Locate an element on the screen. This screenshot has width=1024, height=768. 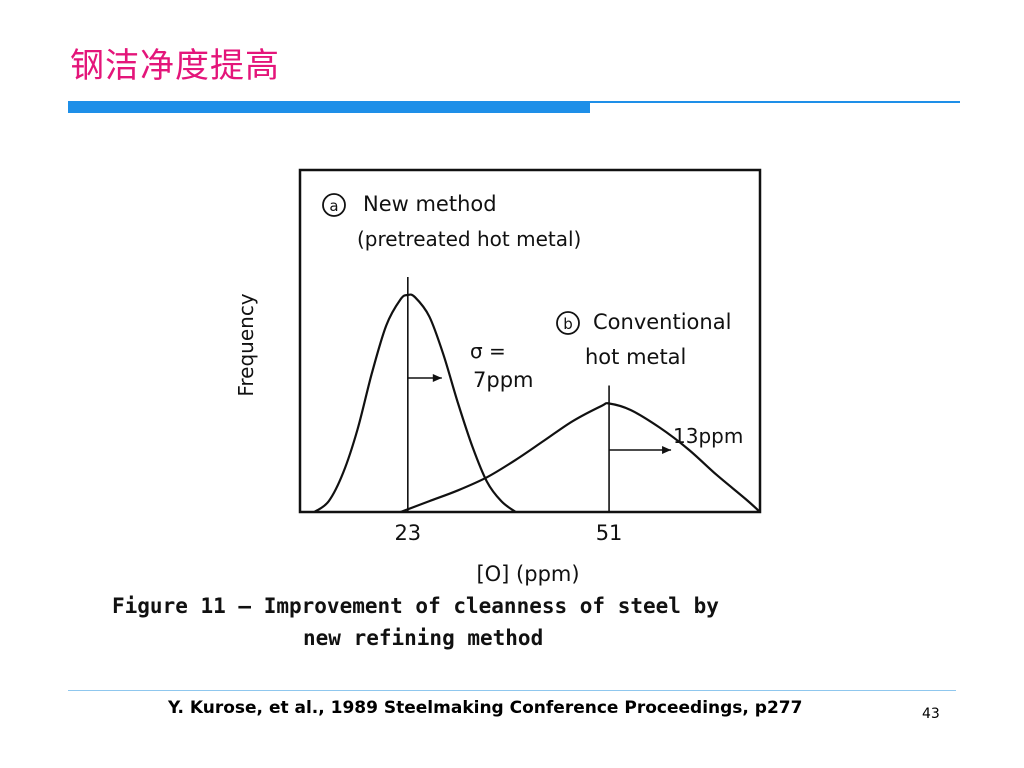
x-axis-label: [O] (ppm) is located at coordinates (527, 574).